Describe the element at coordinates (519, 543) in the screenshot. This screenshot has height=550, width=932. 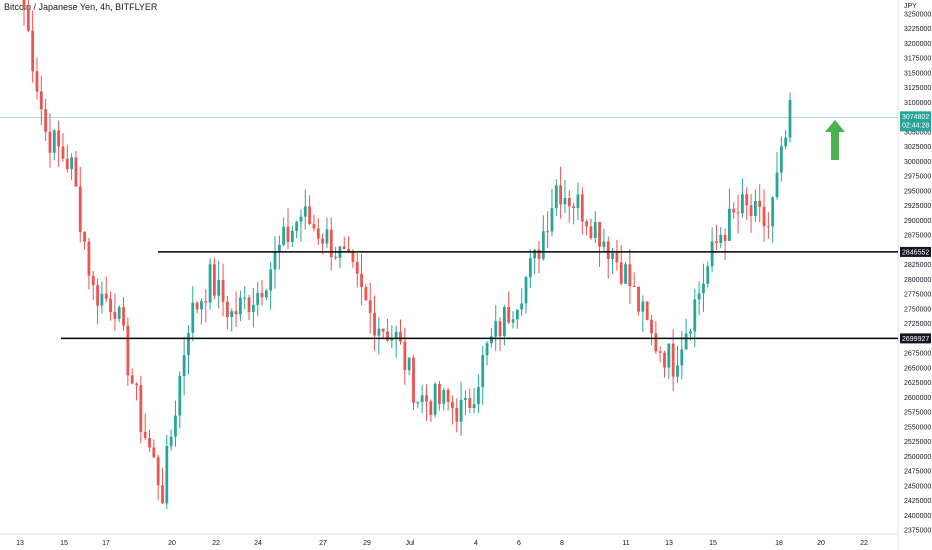
I see `x-tick-label: 6` at that location.